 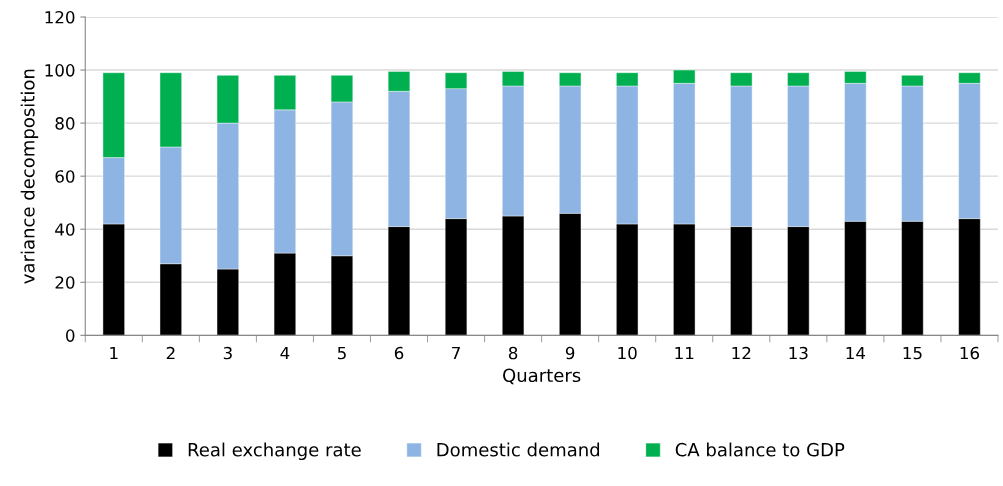 What do you see at coordinates (856, 353) in the screenshot?
I see `x-tick-label: 14` at bounding box center [856, 353].